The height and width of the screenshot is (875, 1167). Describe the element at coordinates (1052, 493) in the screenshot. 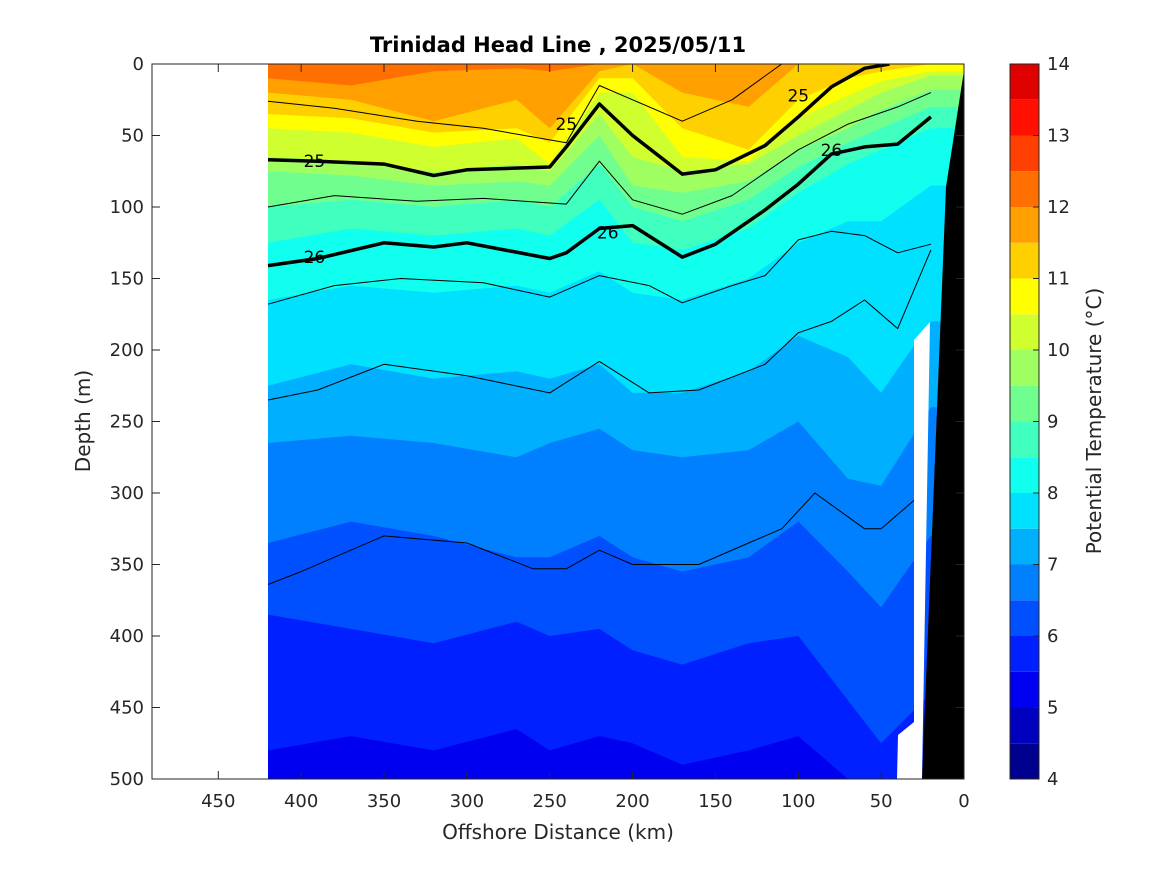

I see `colorbar-tick-label: 8` at that location.